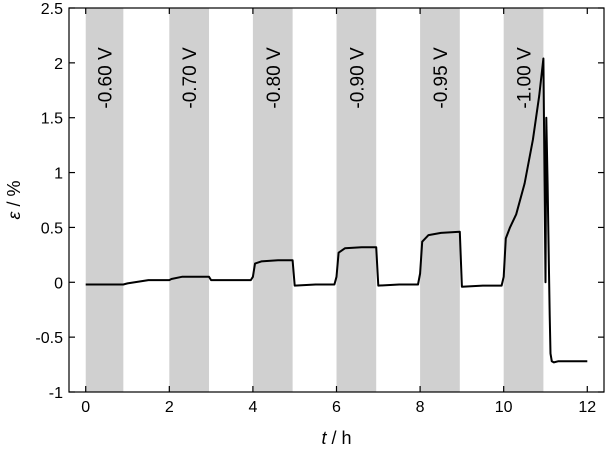 Image resolution: width=606 pixels, height=449 pixels. Describe the element at coordinates (85, 407) in the screenshot. I see `x-tick-label-0: 0` at that location.